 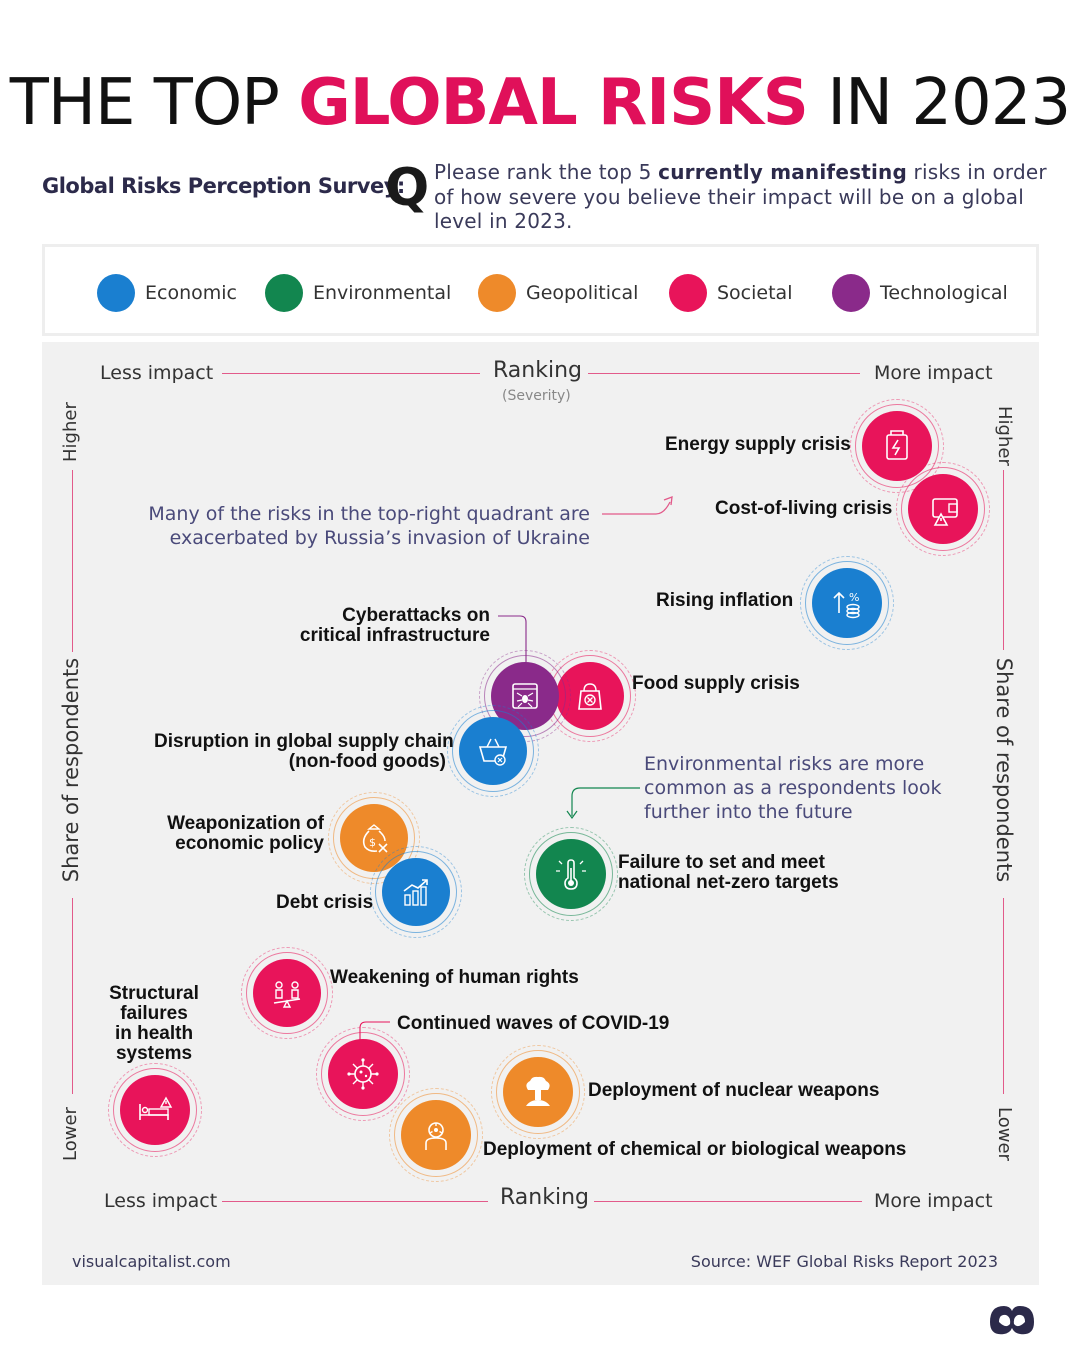 I want to click on right-lower: Lower, so click(x=1004, y=1134).